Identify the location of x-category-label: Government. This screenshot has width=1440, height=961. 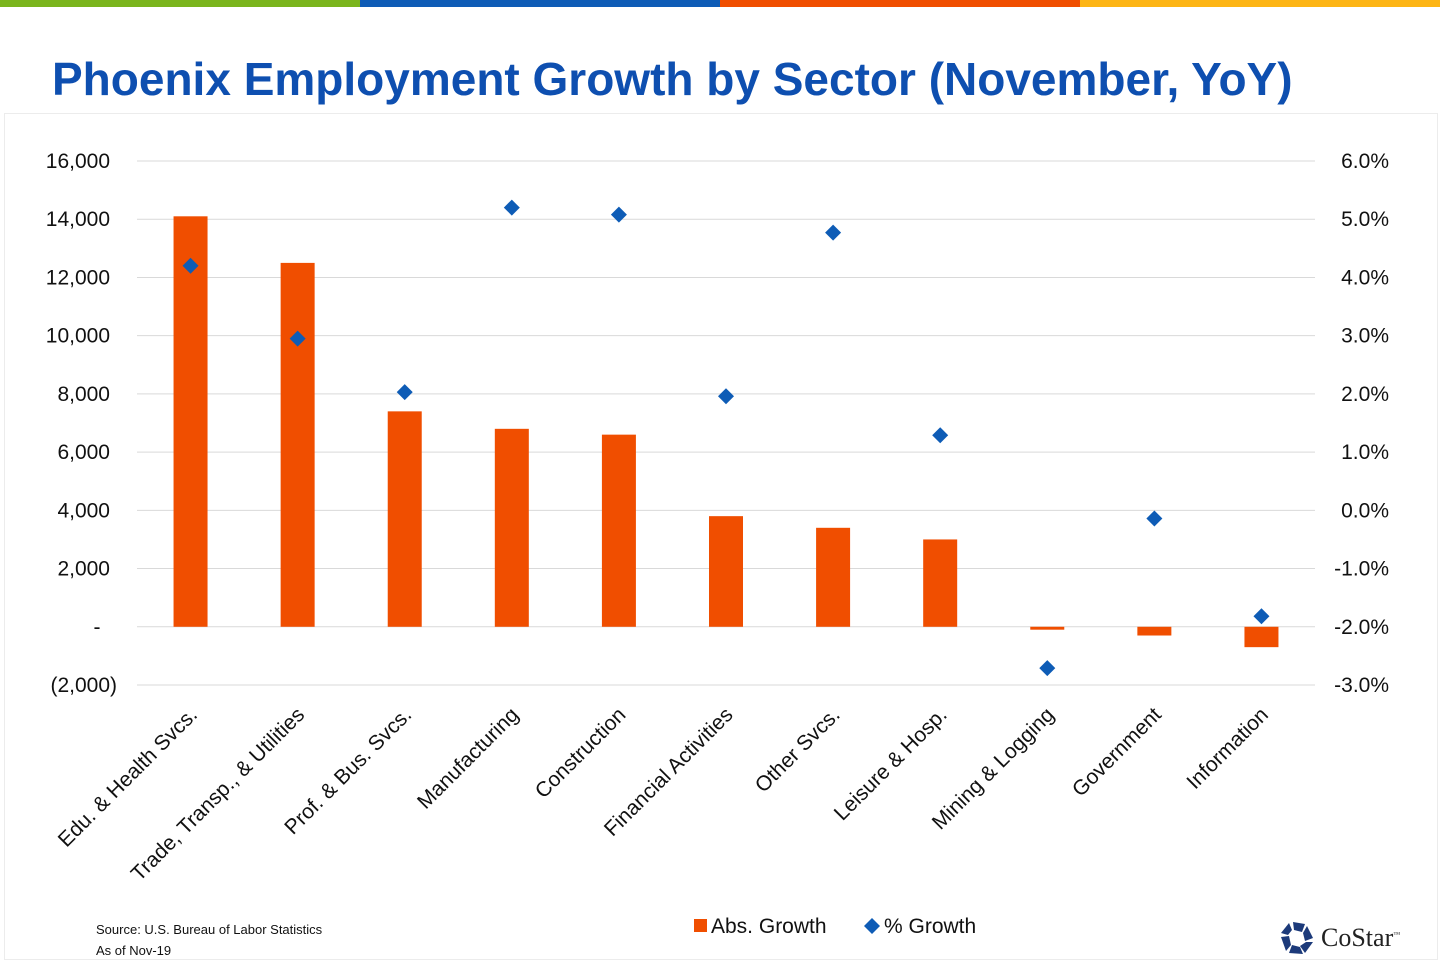
(1117, 752).